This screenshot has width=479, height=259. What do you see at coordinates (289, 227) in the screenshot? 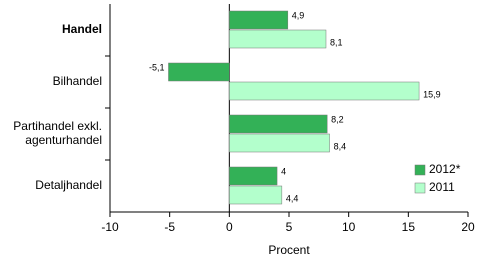
I see `x-tick-label: 5` at bounding box center [289, 227].